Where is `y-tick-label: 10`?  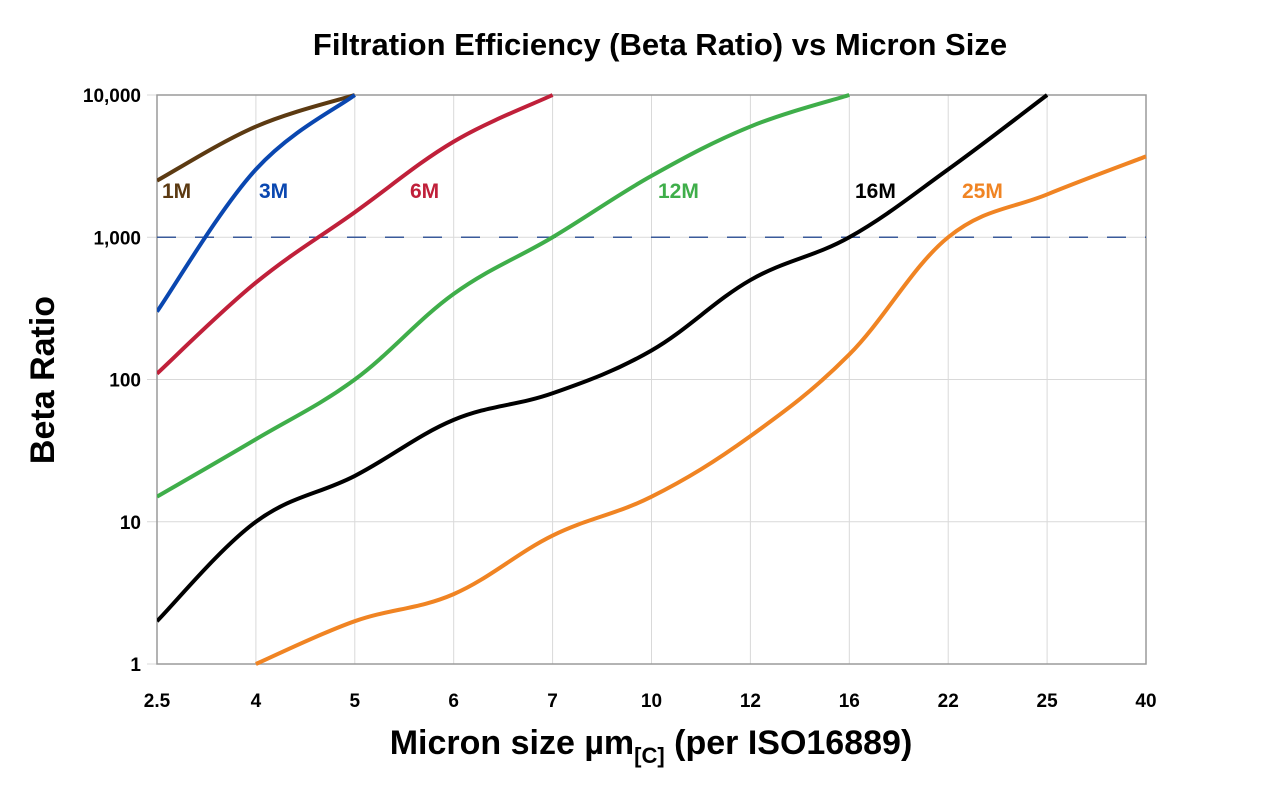
y-tick-label: 10 is located at coordinates (130, 523).